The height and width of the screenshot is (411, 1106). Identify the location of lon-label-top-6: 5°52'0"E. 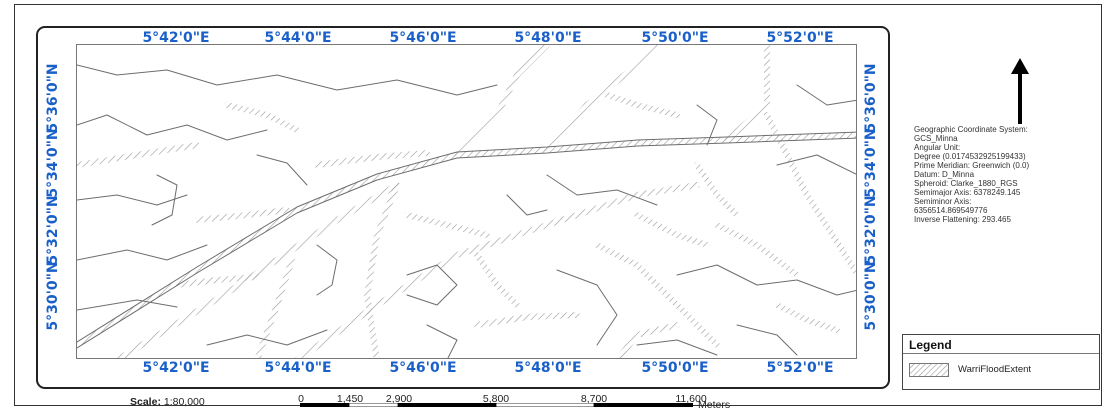
(800, 38).